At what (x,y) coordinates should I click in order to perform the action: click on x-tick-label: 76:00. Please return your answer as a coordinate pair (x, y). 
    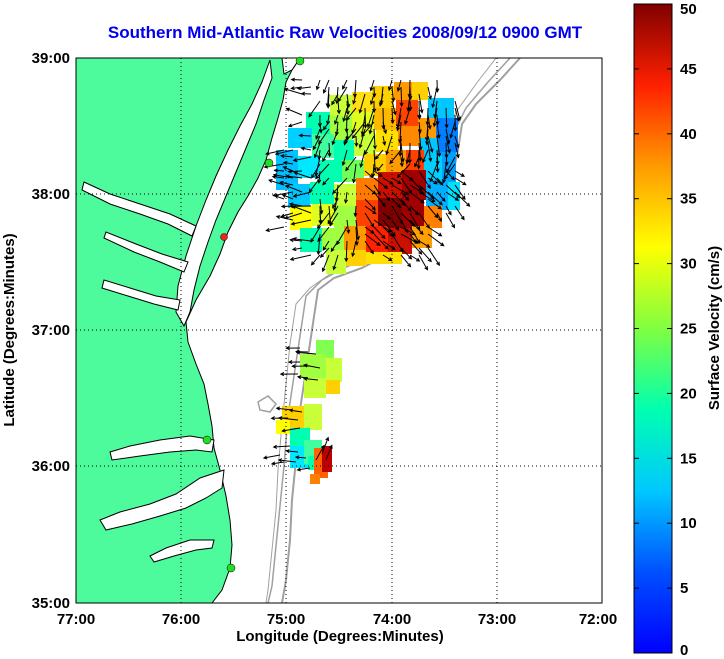
    Looking at the image, I should click on (181, 619).